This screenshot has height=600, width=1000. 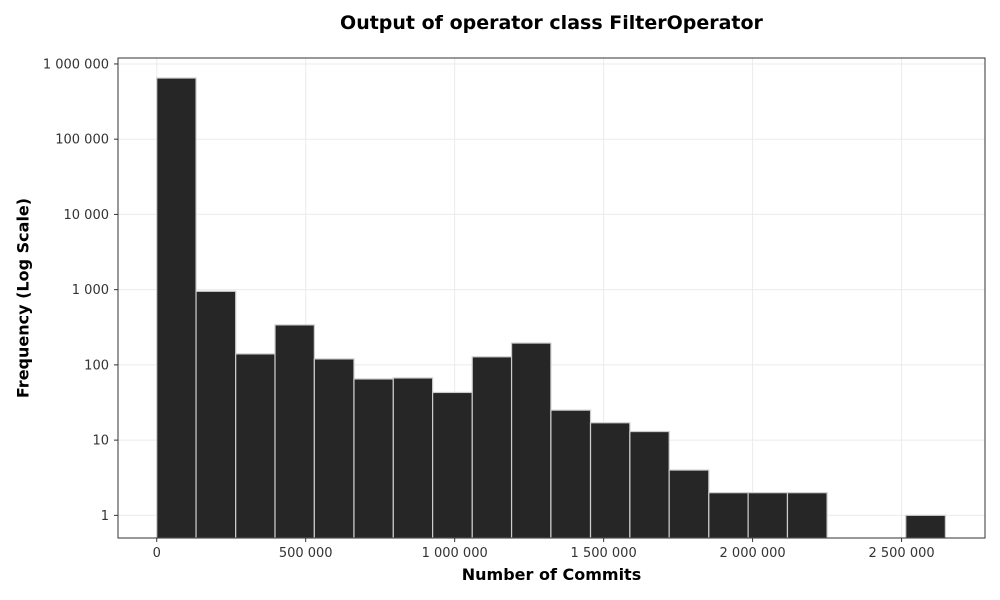 What do you see at coordinates (551, 574) in the screenshot?
I see `x-axis-label: Number of Commits` at bounding box center [551, 574].